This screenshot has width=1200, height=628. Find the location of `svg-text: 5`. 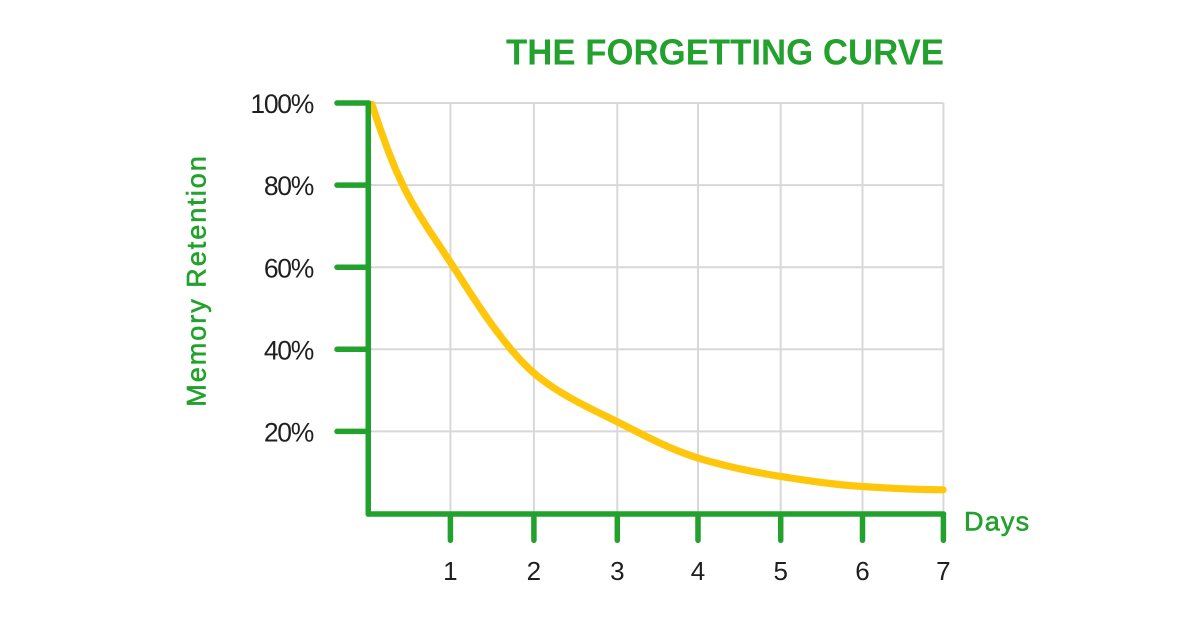

svg-text: 5 is located at coordinates (780, 571).